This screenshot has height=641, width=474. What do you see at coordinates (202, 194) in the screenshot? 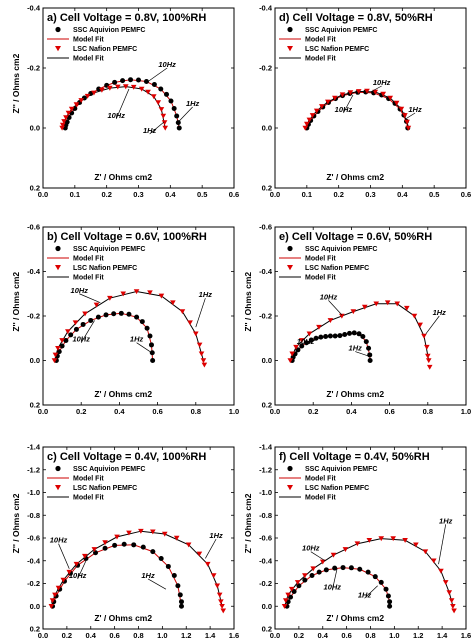
I see `x-tick-label: 0.5` at bounding box center [202, 194].